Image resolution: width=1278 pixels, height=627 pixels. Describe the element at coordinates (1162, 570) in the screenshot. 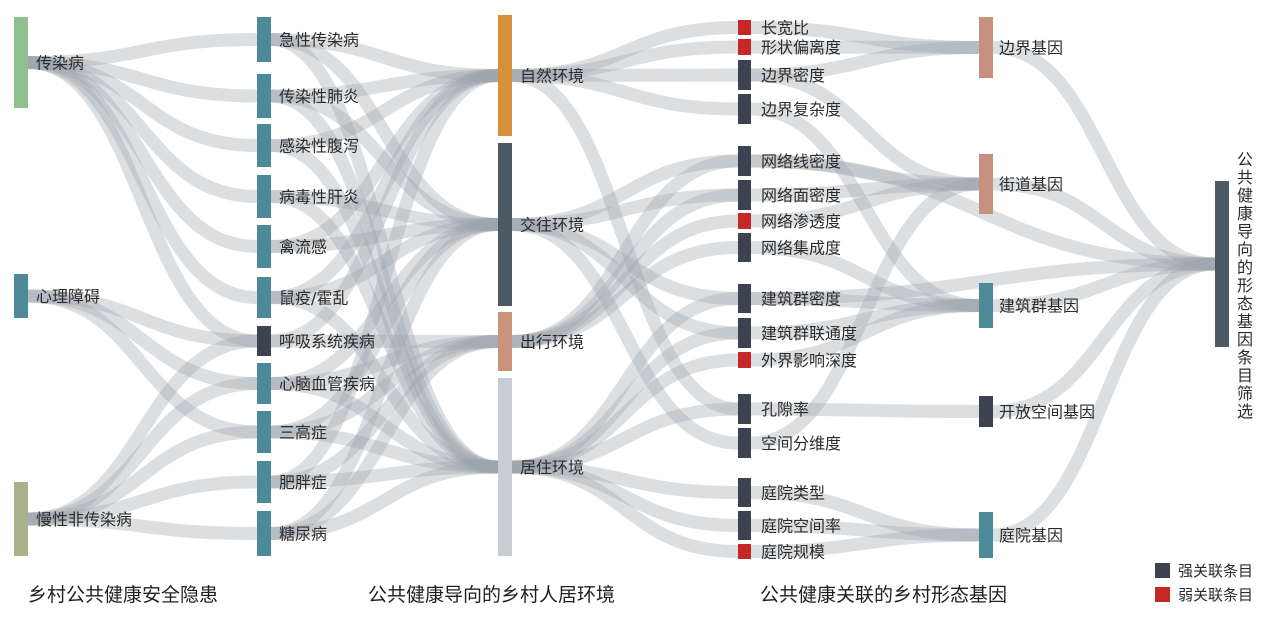

I see `legend-strong-swatch` at that location.